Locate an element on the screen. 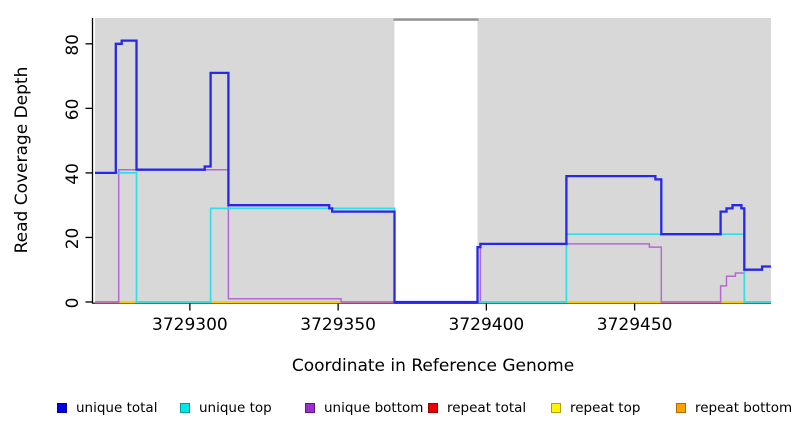 This screenshot has height=432, width=792. legend-label: repeat bottom is located at coordinates (743, 408).